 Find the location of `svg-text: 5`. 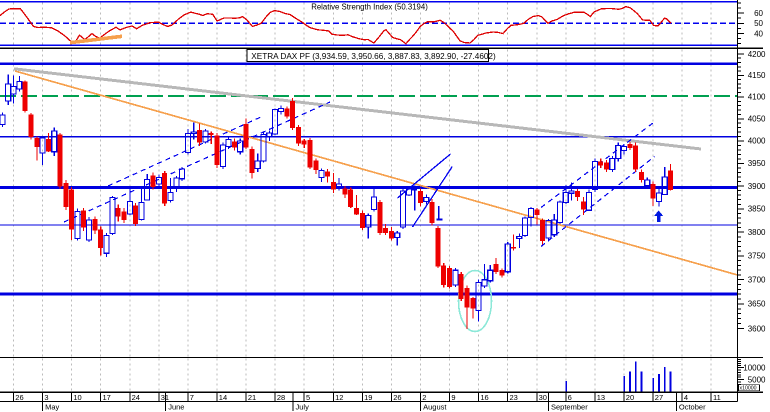

svg-text: 5 is located at coordinates (308, 397).